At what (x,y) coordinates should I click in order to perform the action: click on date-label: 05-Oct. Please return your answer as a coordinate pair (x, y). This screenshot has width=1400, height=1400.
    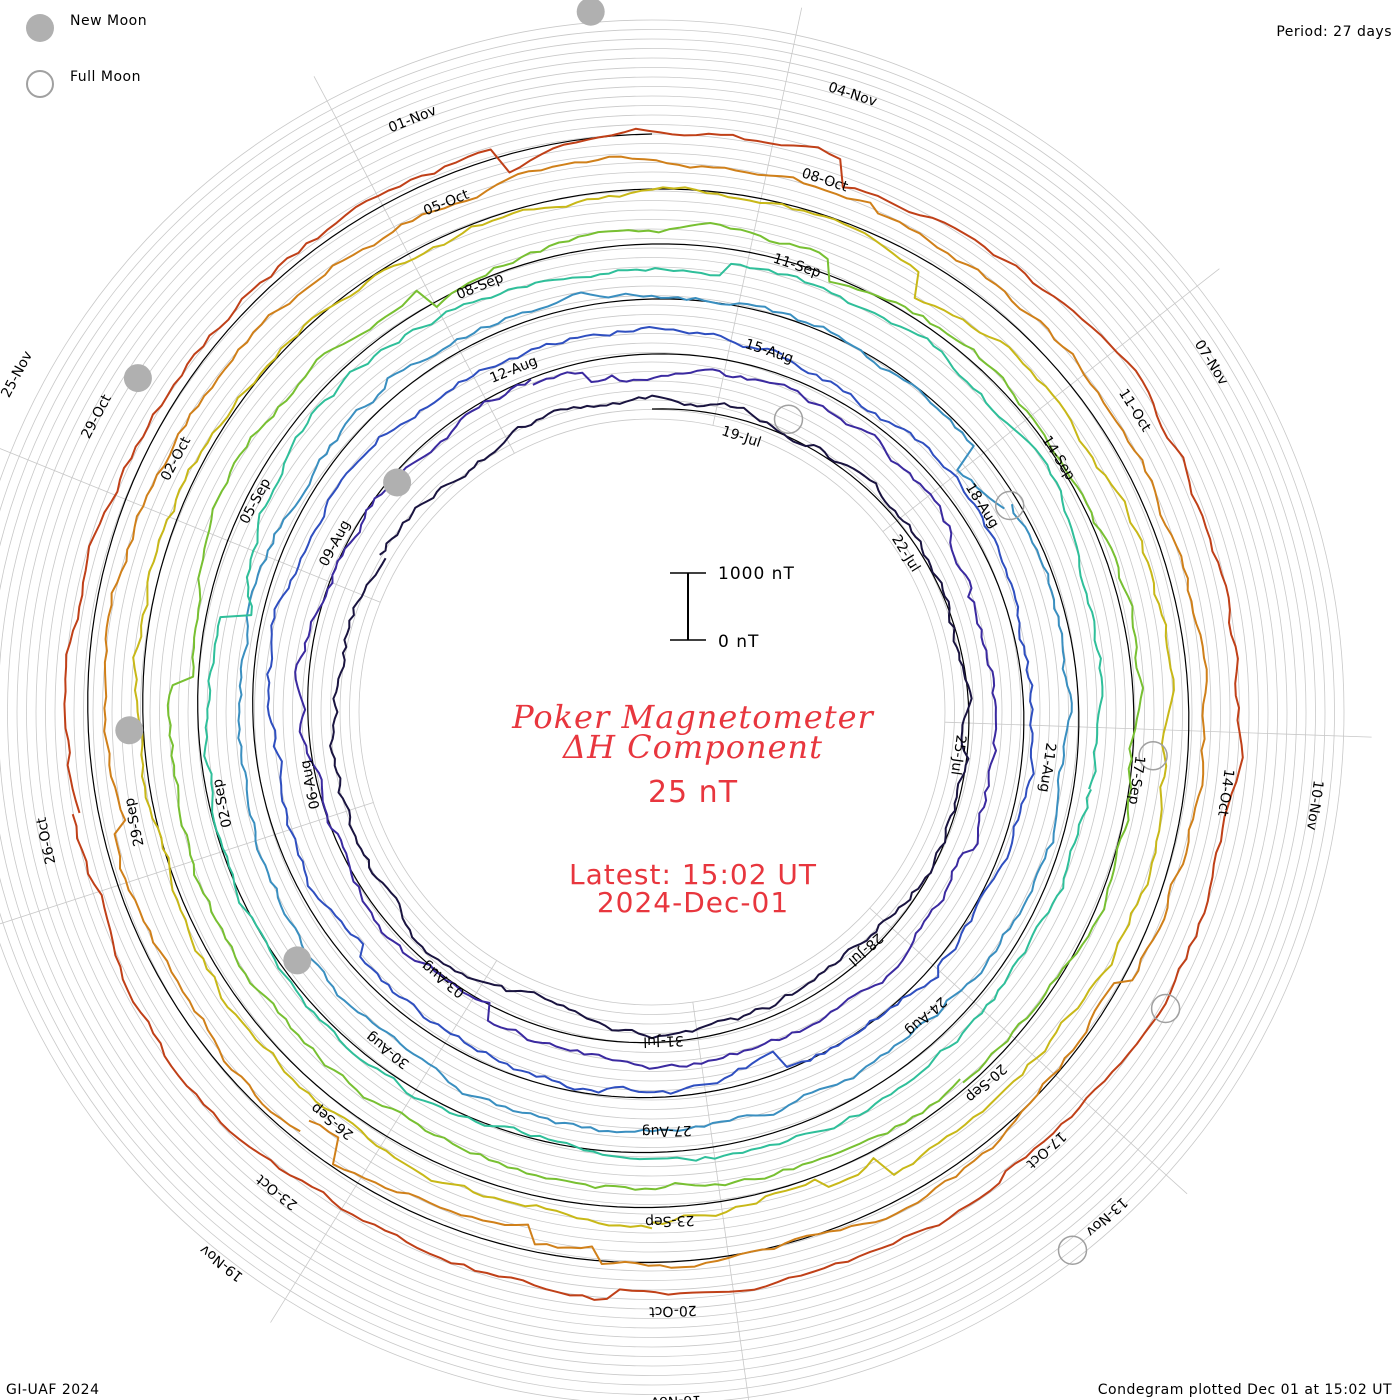
    Looking at the image, I should click on (446, 202).